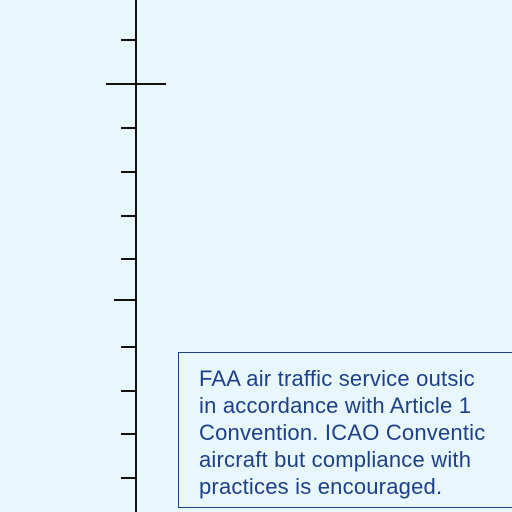  I want to click on note-line-3: Convention. ICAO Conventic, so click(342, 432).